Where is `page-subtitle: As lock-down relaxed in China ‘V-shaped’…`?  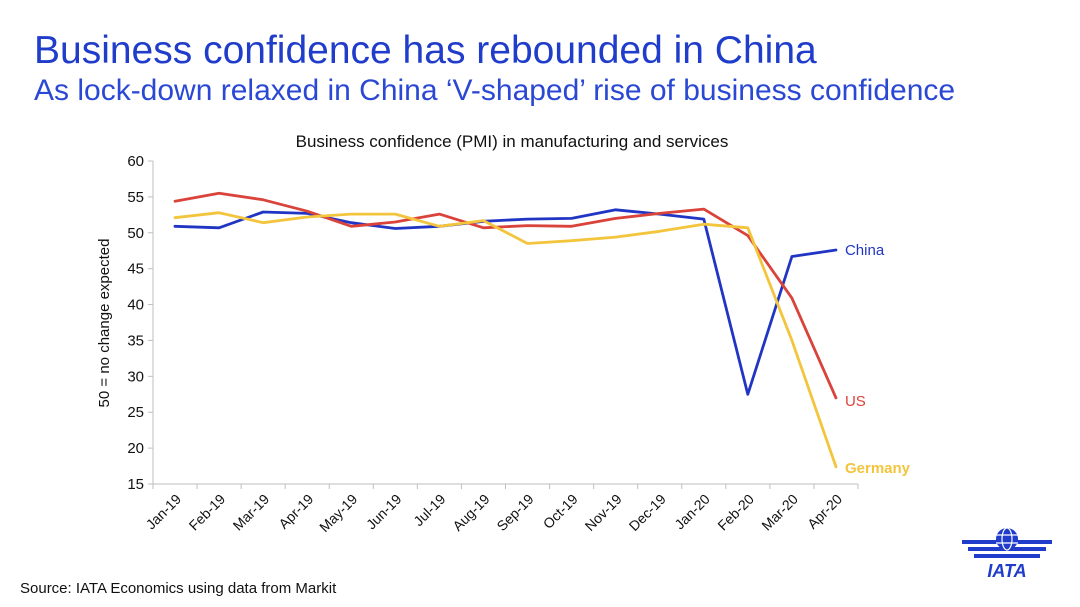
page-subtitle: As lock-down relaxed in China ‘V-shaped’… is located at coordinates (495, 90).